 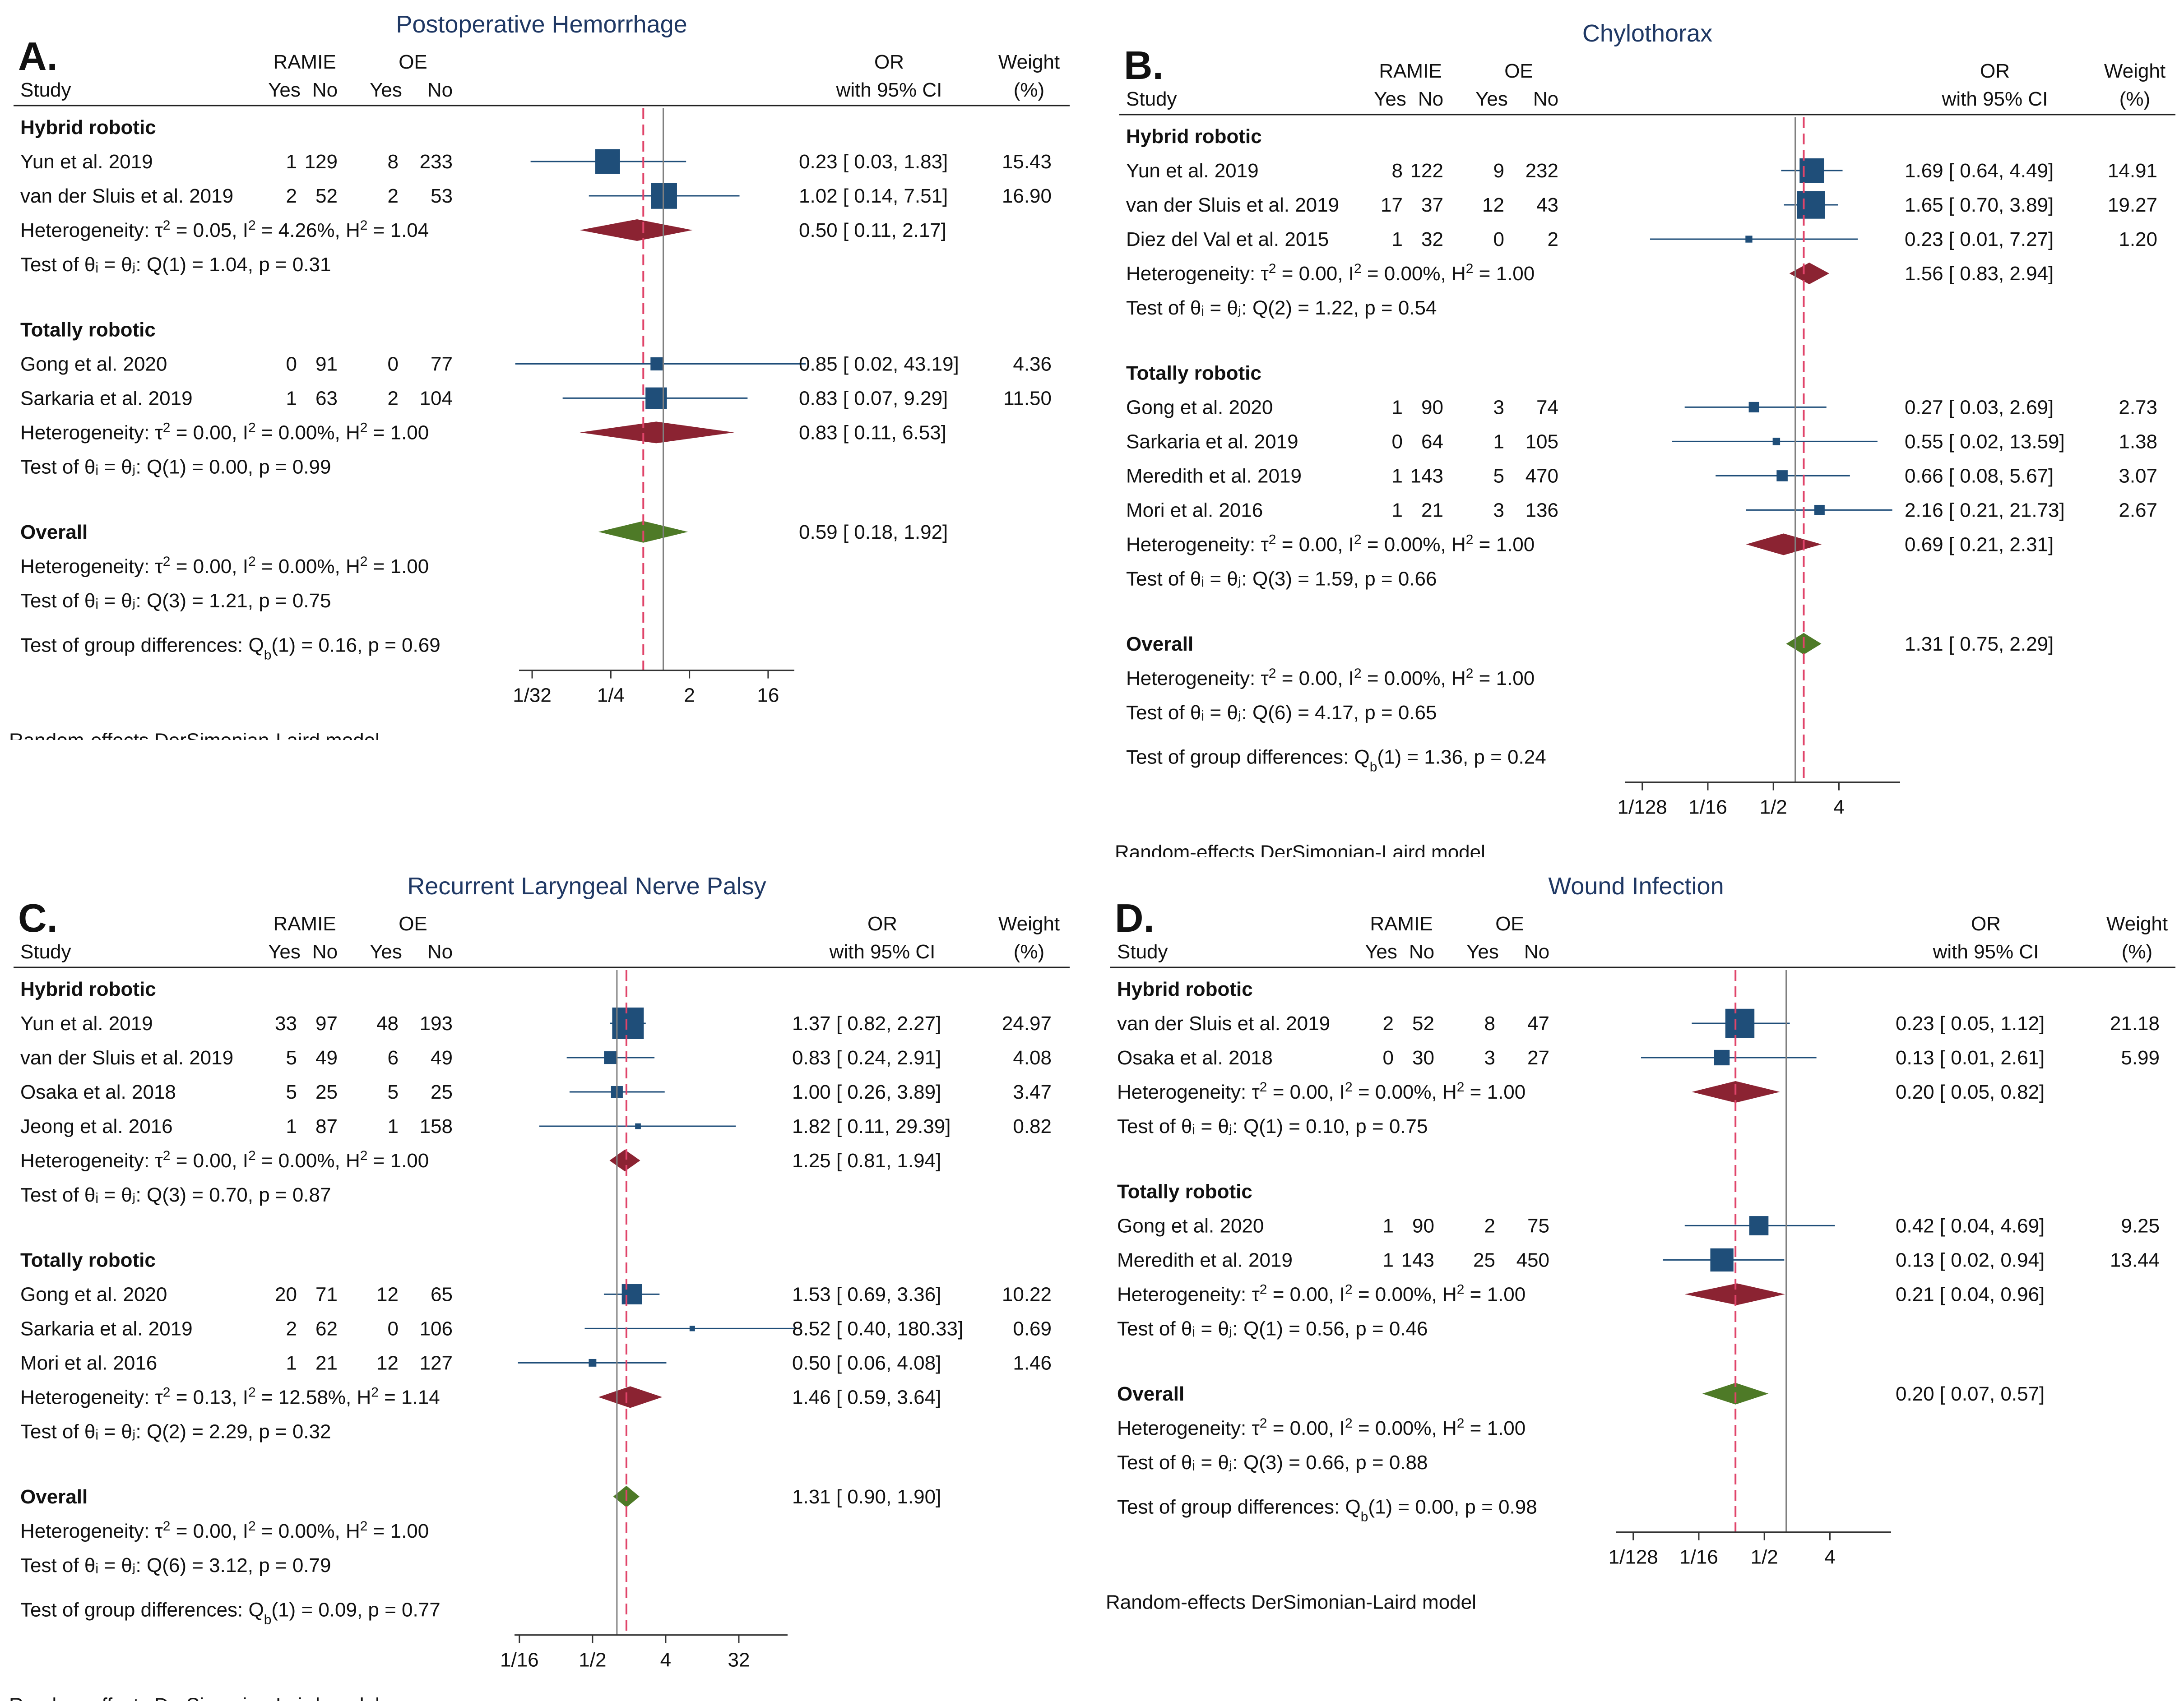 I want to click on count-cell: 3, so click(x=1490, y=1058).